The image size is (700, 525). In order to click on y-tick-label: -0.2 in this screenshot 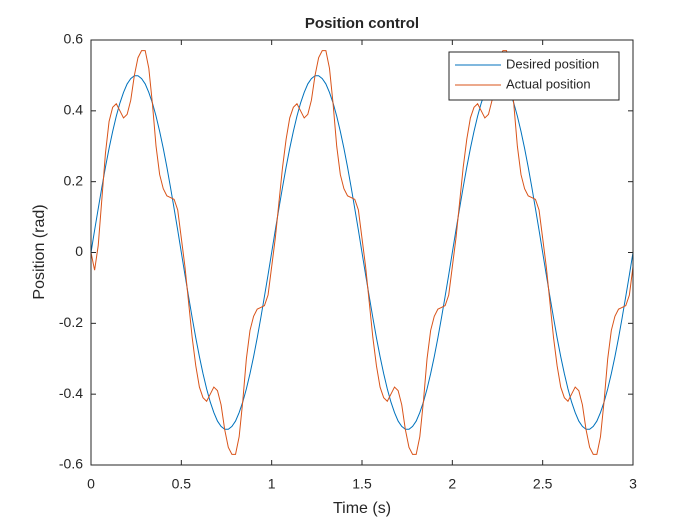, I will do `click(71, 322)`.